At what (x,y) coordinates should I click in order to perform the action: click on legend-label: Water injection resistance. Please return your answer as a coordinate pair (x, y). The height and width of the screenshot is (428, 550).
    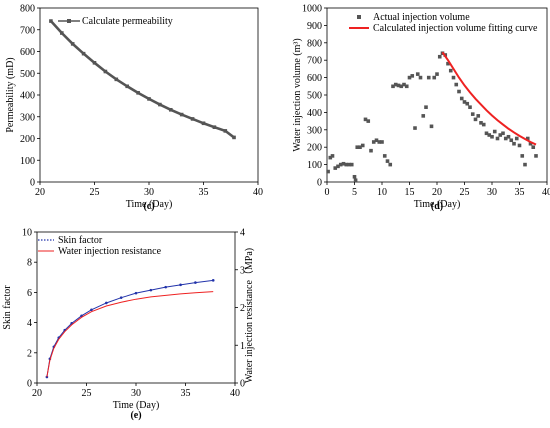
    Looking at the image, I should click on (110, 251).